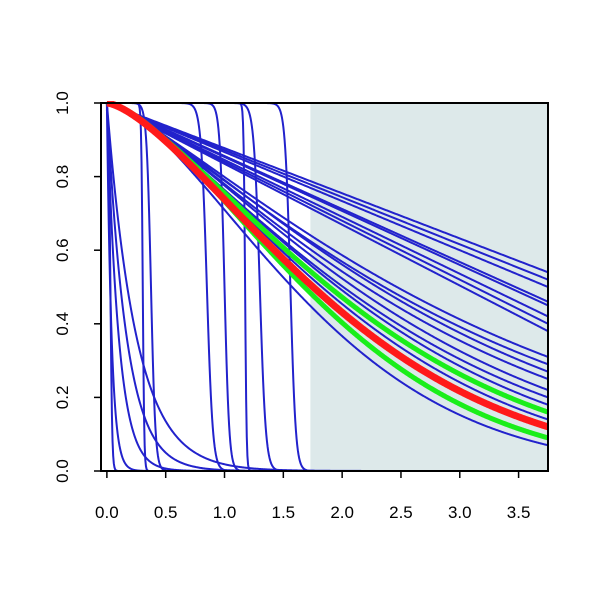  What do you see at coordinates (225, 512) in the screenshot?
I see `x-tick-label-2: 1.0` at bounding box center [225, 512].